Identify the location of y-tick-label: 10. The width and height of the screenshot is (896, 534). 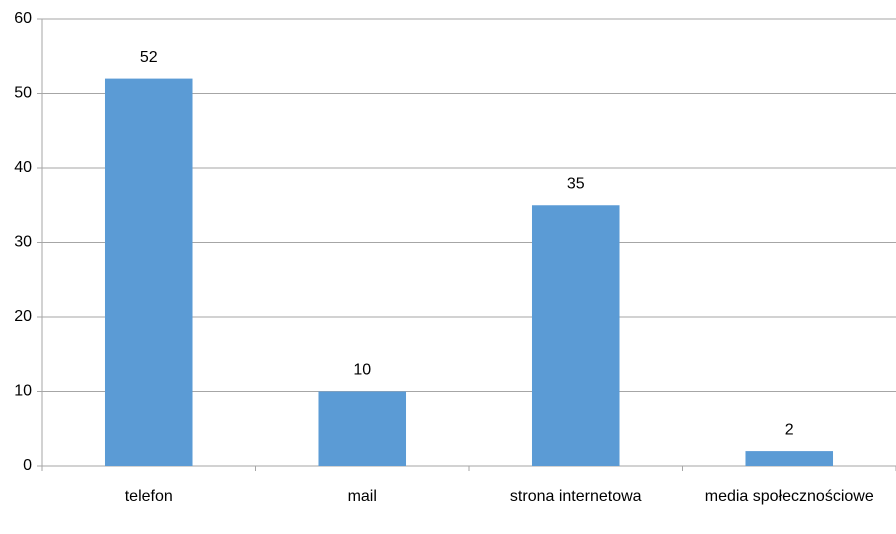
(23, 391).